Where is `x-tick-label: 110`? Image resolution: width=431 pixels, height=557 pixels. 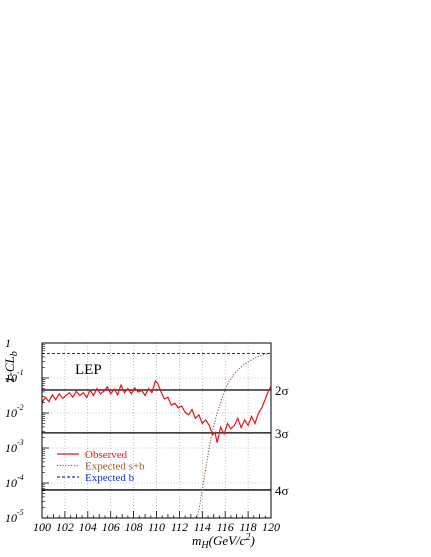
x-tick-label: 110 is located at coordinates (156, 527).